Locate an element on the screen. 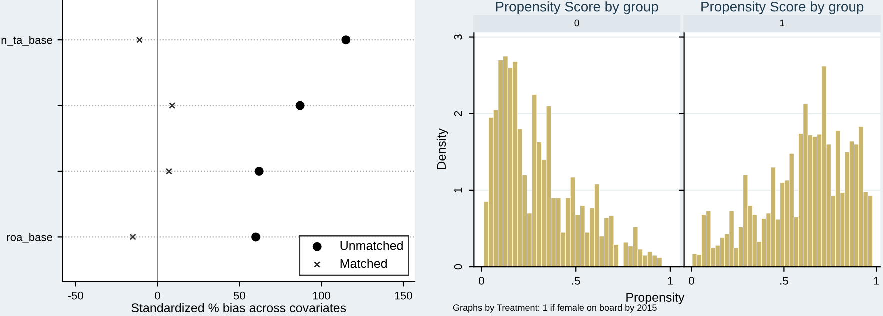 This screenshot has height=316, width=883. y-tick-label: 3 is located at coordinates (458, 37).